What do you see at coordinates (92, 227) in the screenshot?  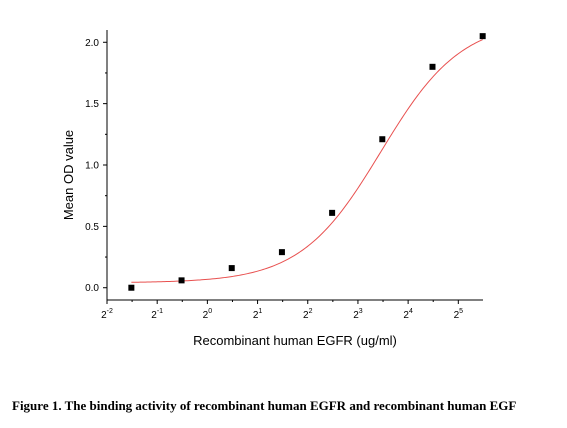 I see `y-tick-label: 0.5` at bounding box center [92, 227].